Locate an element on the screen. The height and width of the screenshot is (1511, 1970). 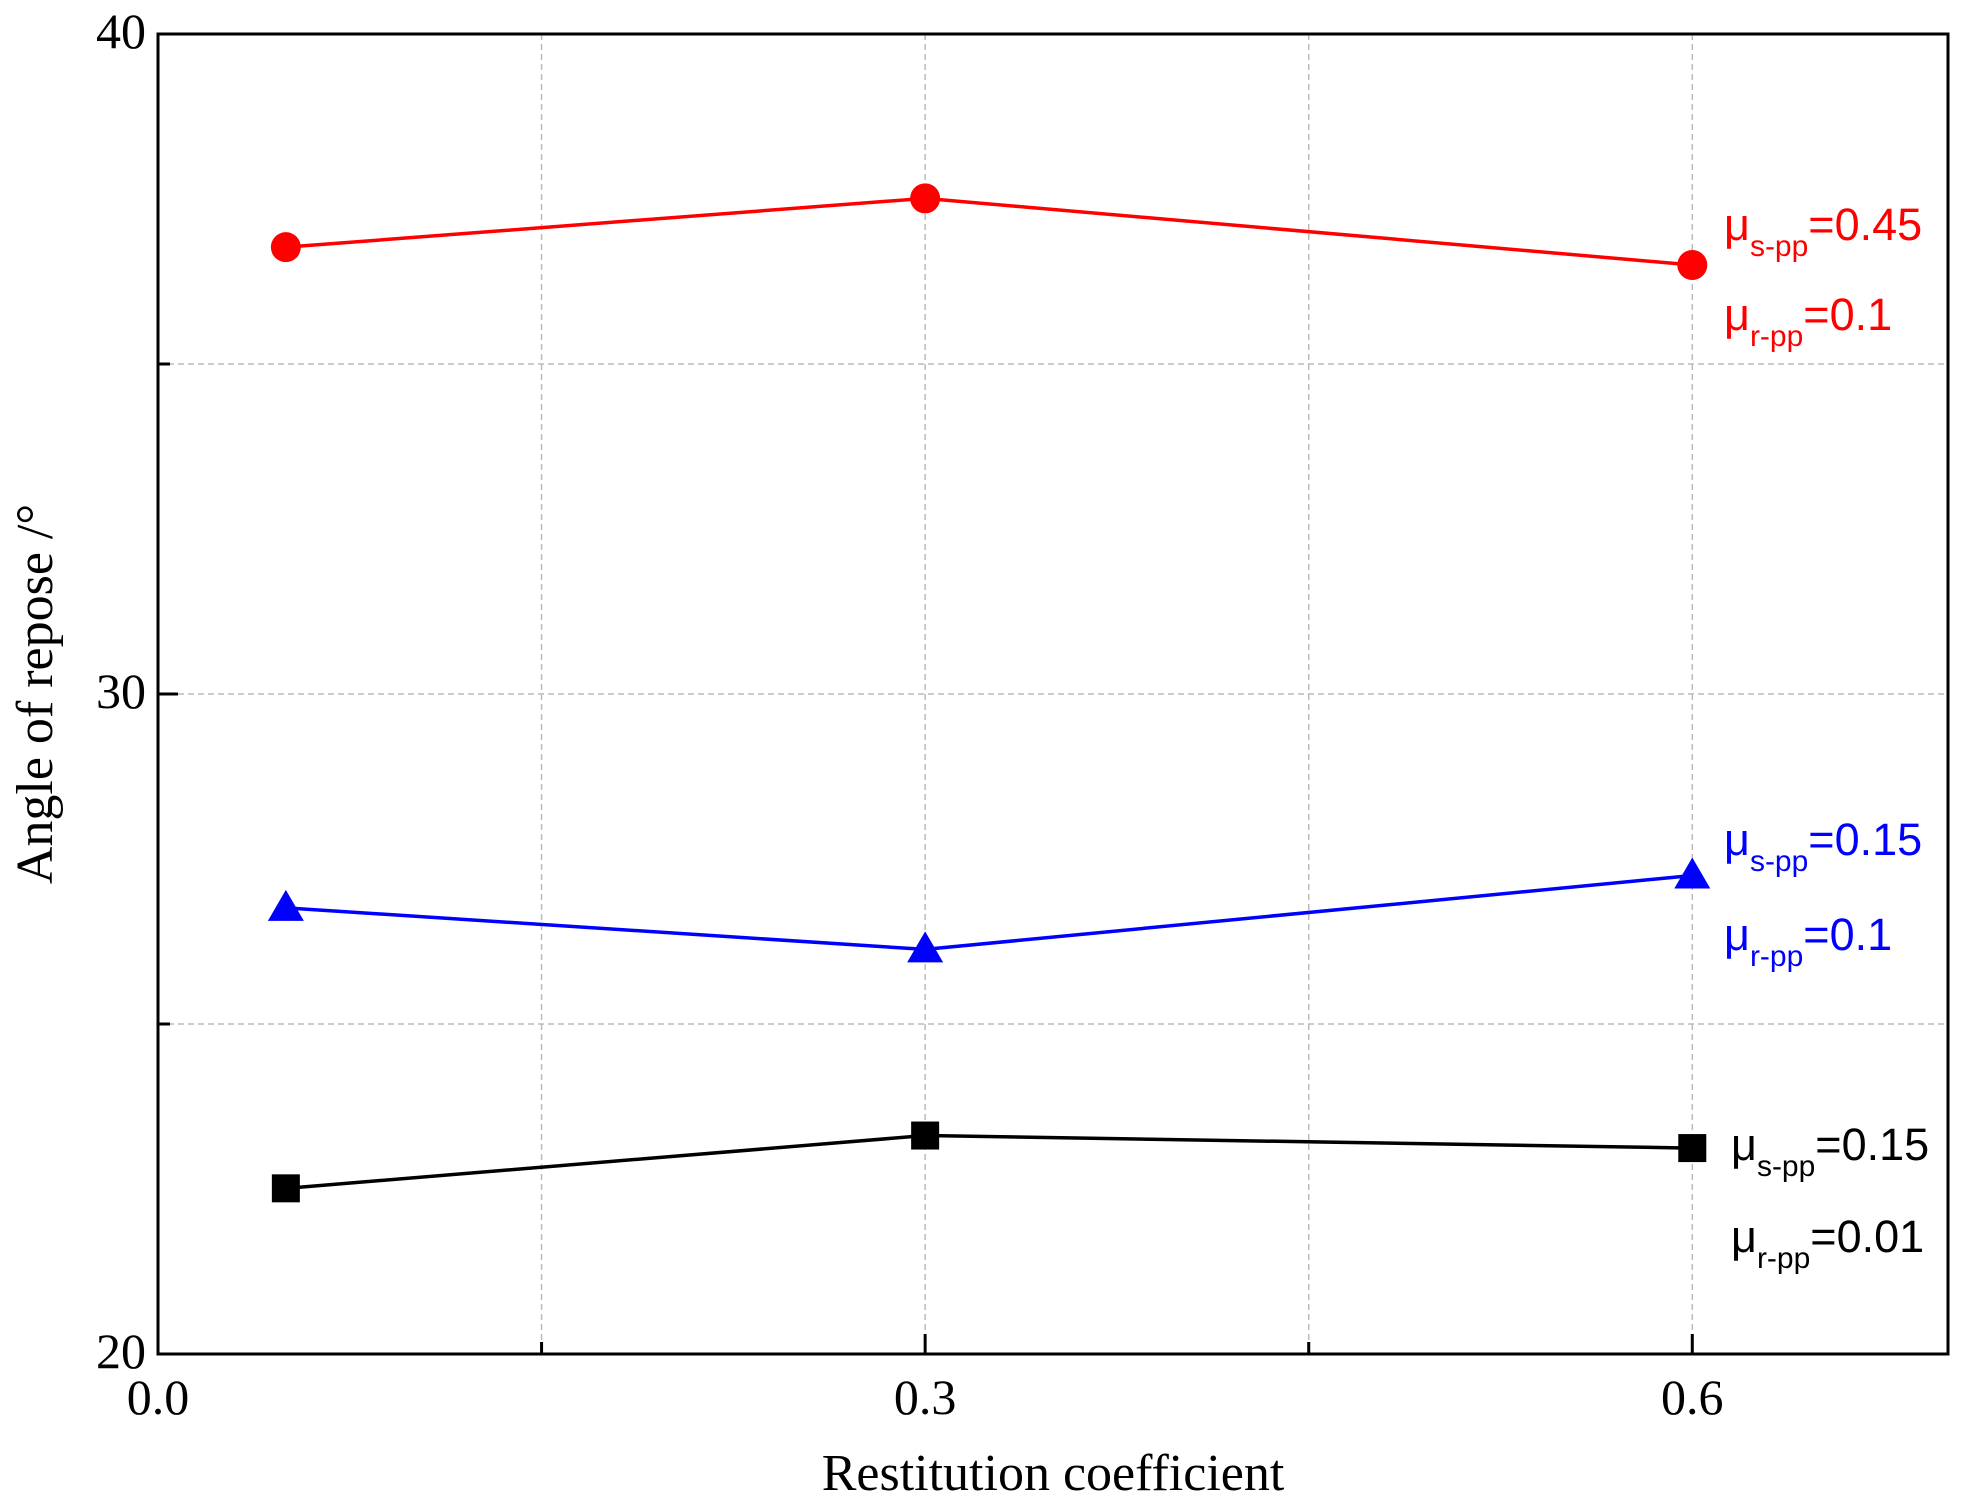
annotation-text: =0.01 is located at coordinates (1867, 1236).